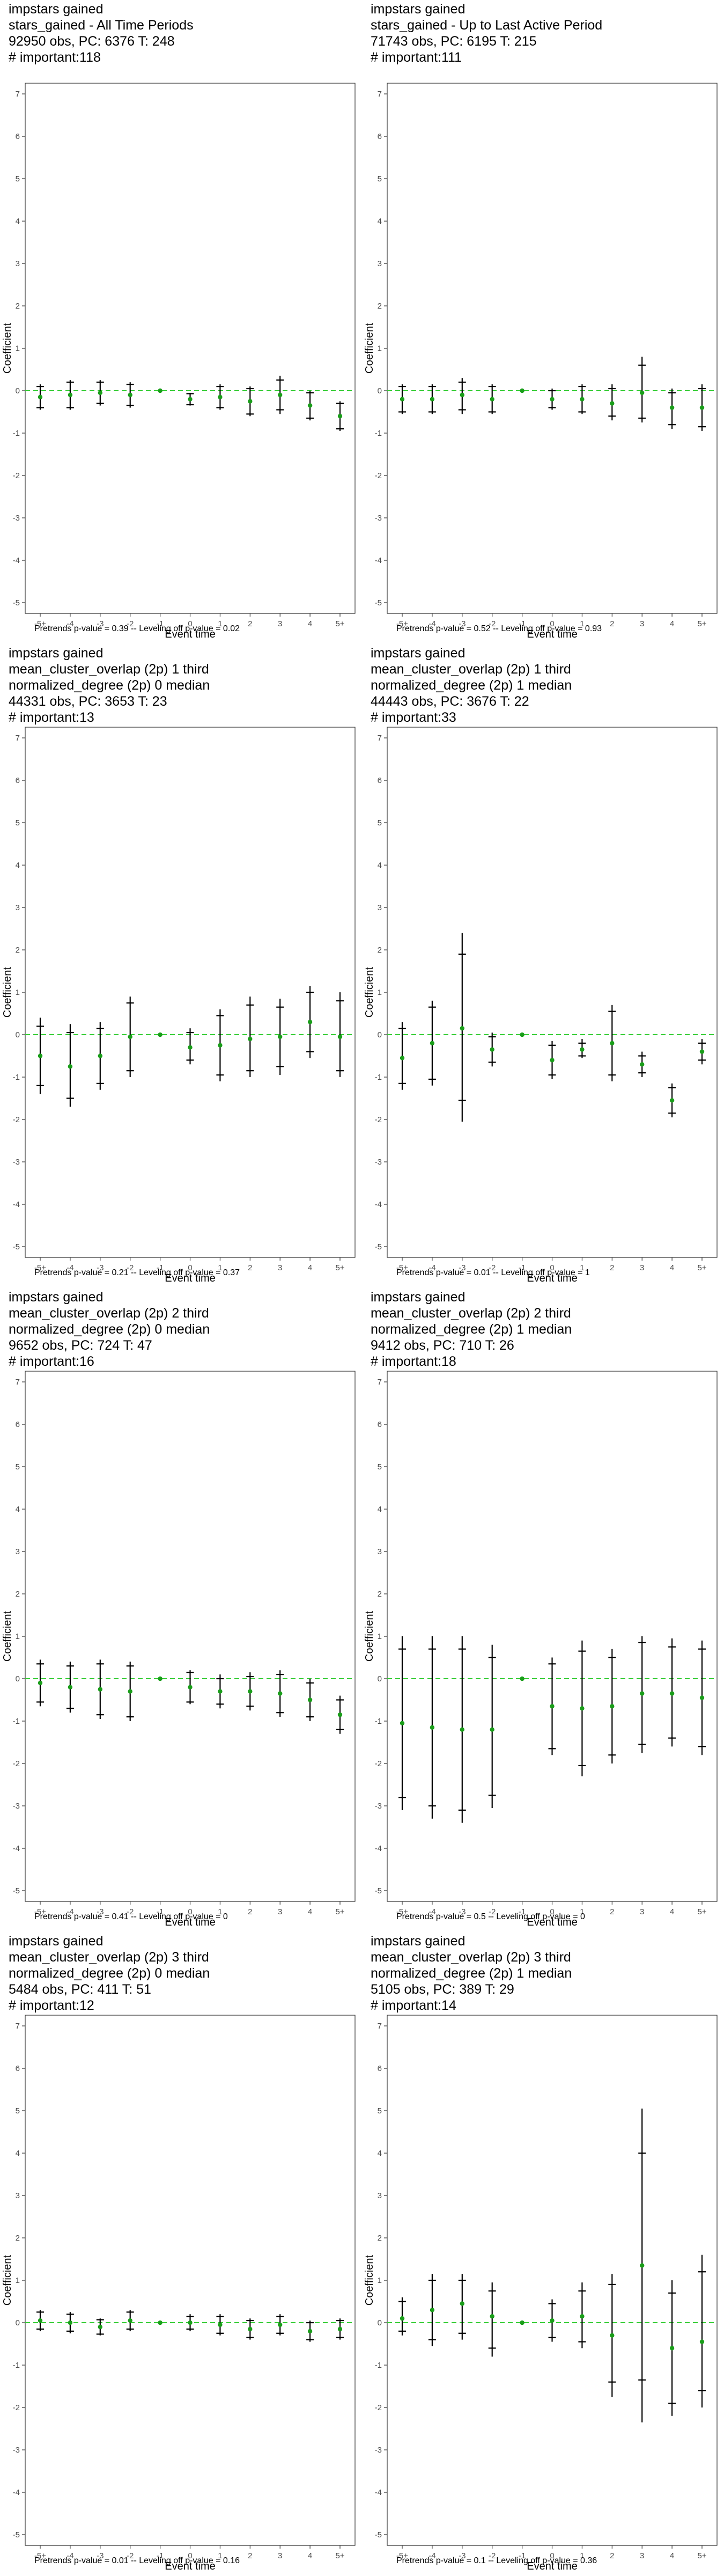 This screenshot has width=724, height=2576. Describe the element at coordinates (101, 25) in the screenshot. I see `chart-title-line: stars_gained - All Time Periods` at that location.